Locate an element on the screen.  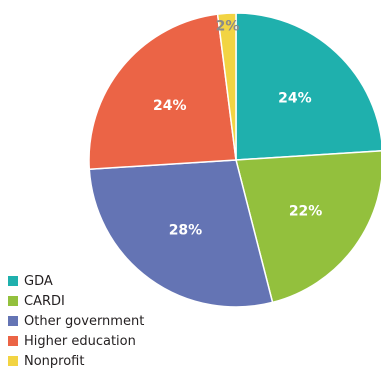
legend-swatch-cardi is located at coordinates (13, 301).